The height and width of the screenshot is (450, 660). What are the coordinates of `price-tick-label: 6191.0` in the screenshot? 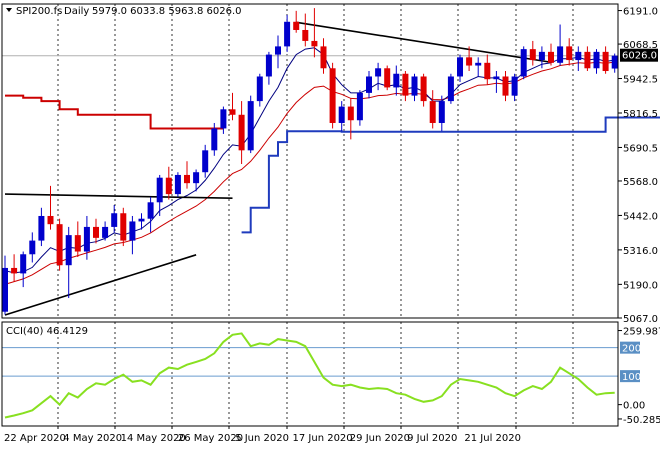 It's located at (640, 12).